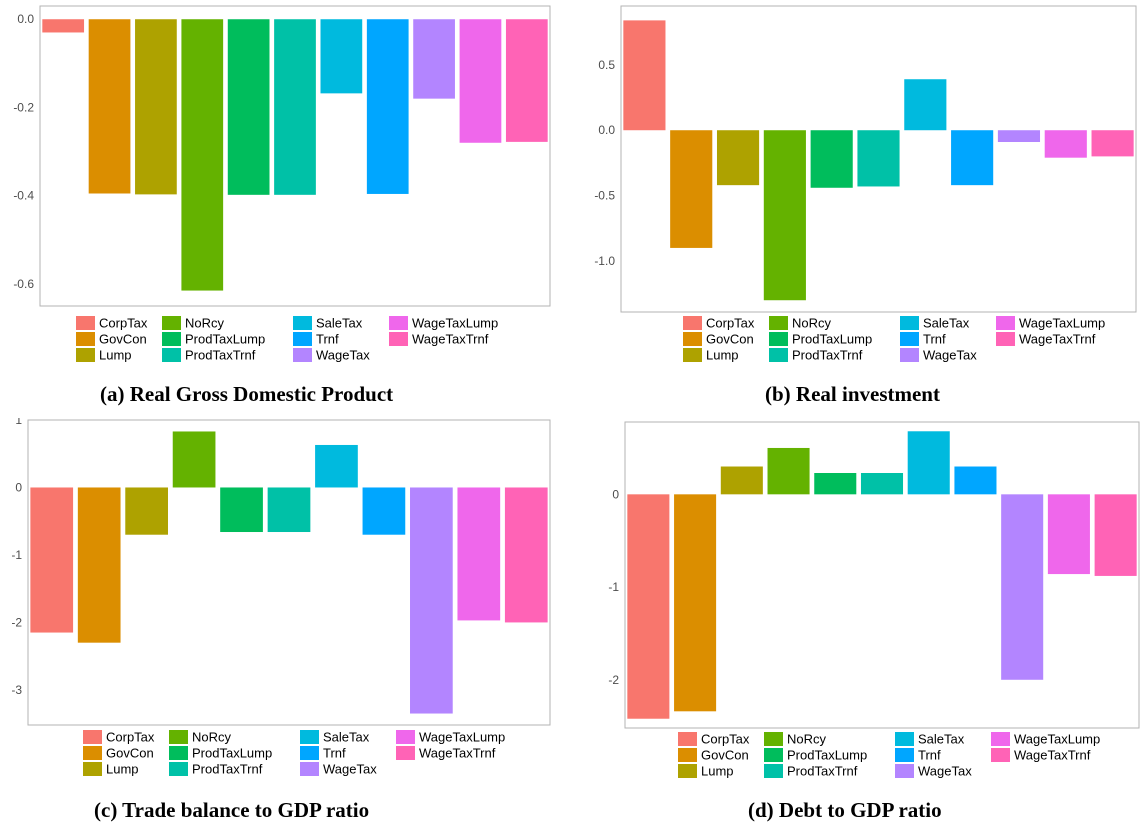 This screenshot has width=1141, height=823. Describe the element at coordinates (63, 26) in the screenshot. I see `bar-corp-tax` at that location.